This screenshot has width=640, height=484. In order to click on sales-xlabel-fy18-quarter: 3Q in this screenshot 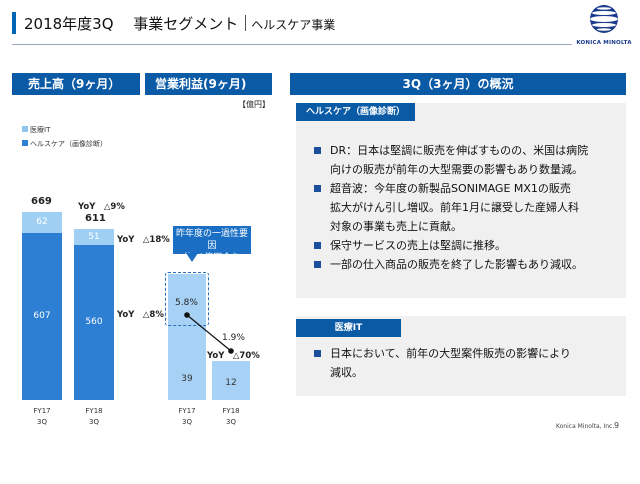, I will do `click(94, 422)`.